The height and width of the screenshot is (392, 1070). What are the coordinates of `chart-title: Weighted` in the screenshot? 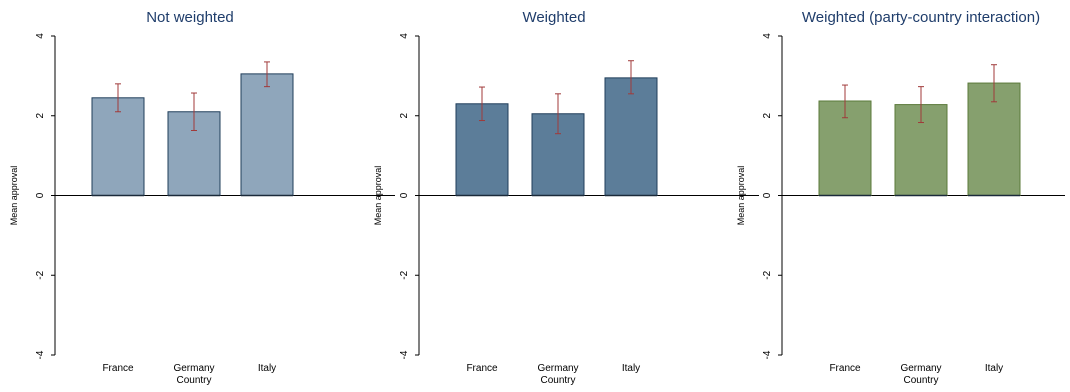 It's located at (553, 17).